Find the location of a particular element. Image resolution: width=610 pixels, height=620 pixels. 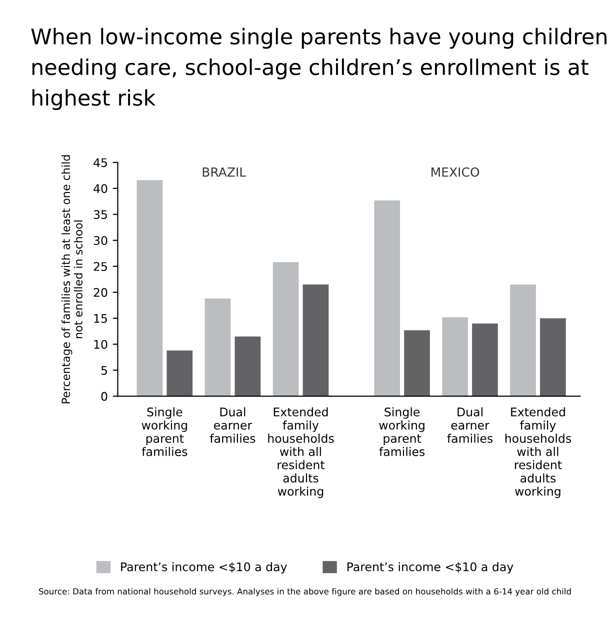

y-tick-label: 10 is located at coordinates (101, 344).